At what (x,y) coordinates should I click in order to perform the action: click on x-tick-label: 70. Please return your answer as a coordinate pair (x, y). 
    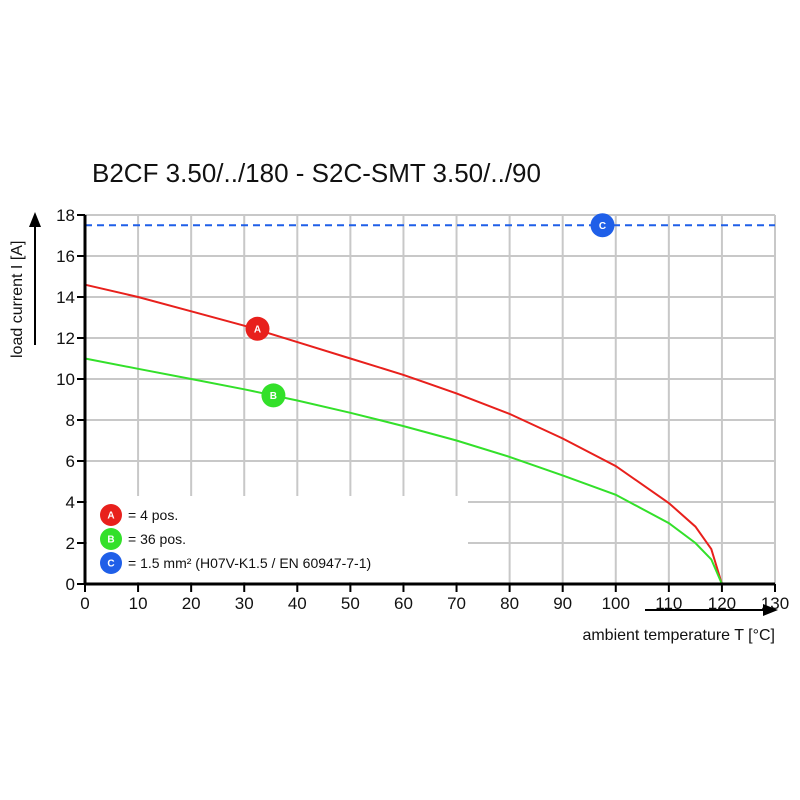
    Looking at the image, I should click on (456, 603).